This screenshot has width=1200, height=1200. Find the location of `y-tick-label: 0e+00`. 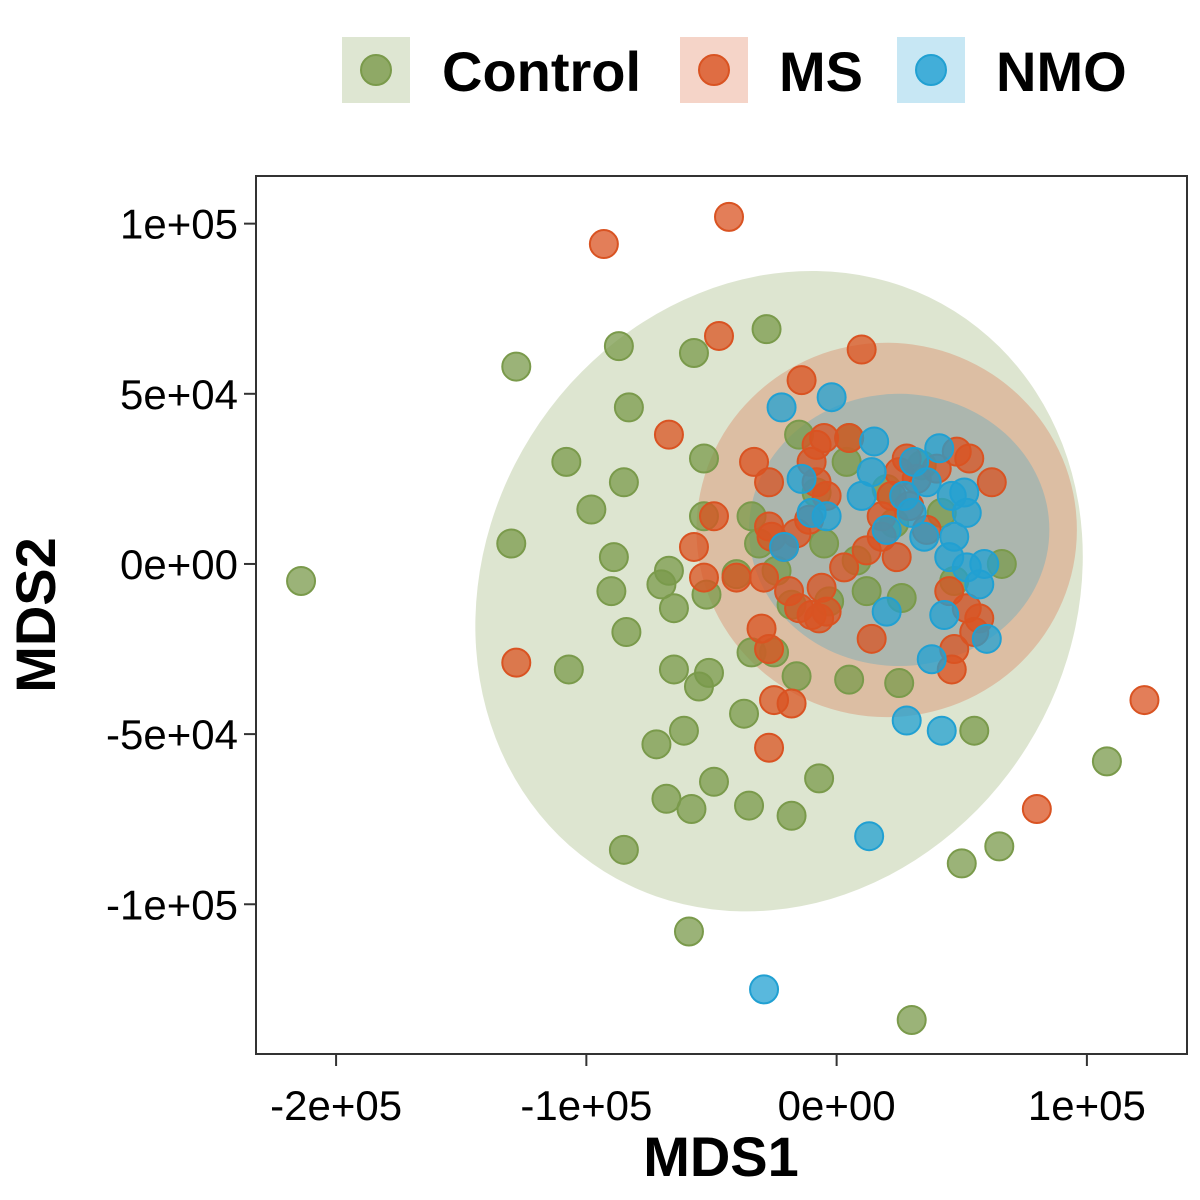

y-tick-label: 0e+00 is located at coordinates (179, 564).